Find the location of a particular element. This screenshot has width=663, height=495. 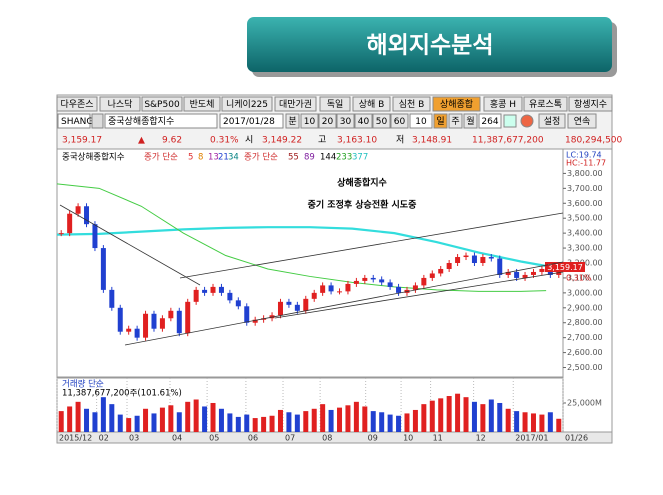

quote-amount: 180,294,500 is located at coordinates (594, 141).